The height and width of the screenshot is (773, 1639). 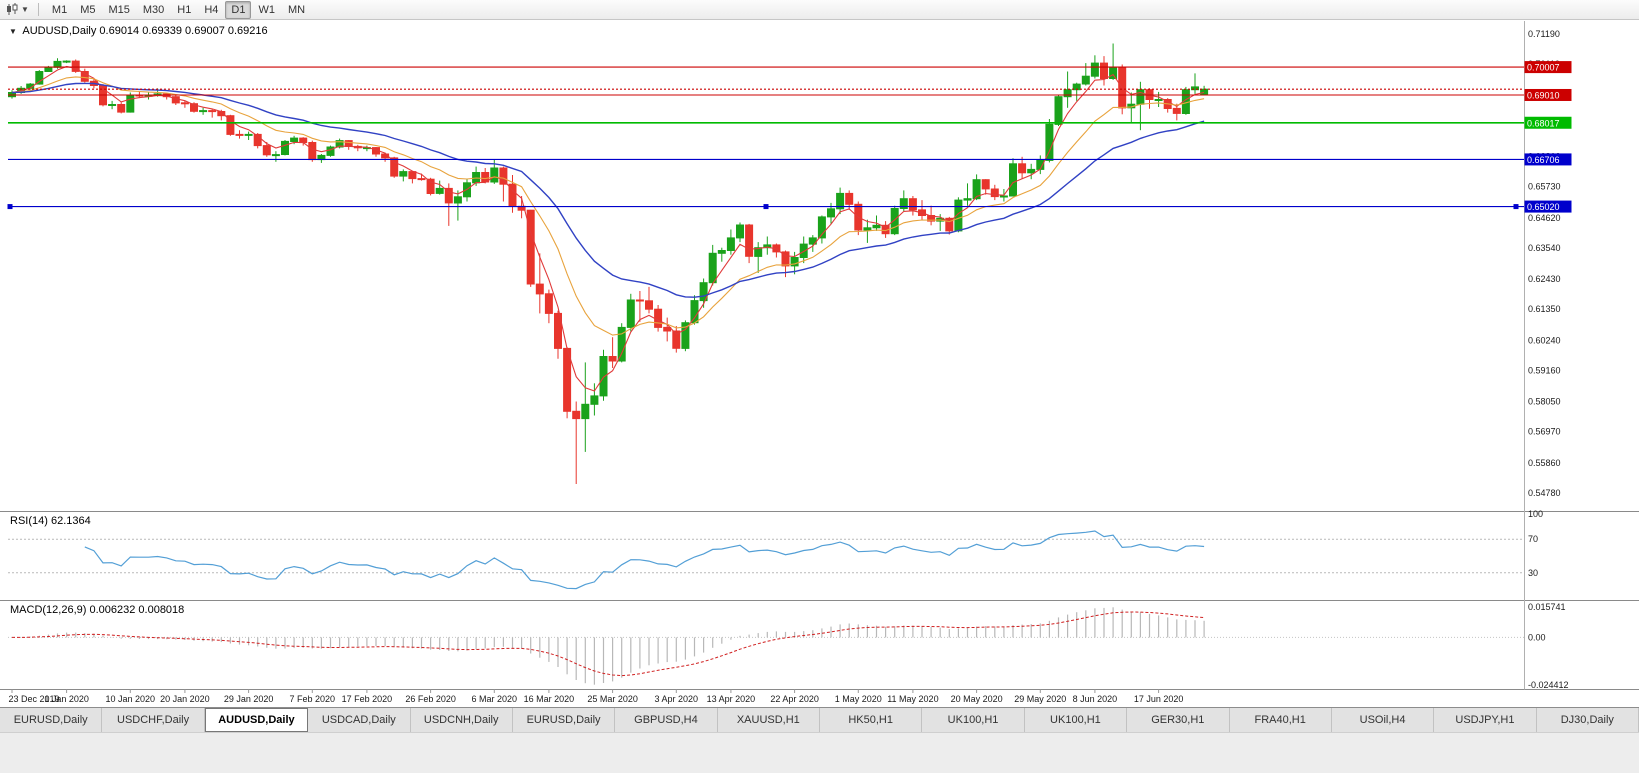 What do you see at coordinates (1280, 720) in the screenshot?
I see `tab-12-FRA40-H1: FRA40,H1` at bounding box center [1280, 720].